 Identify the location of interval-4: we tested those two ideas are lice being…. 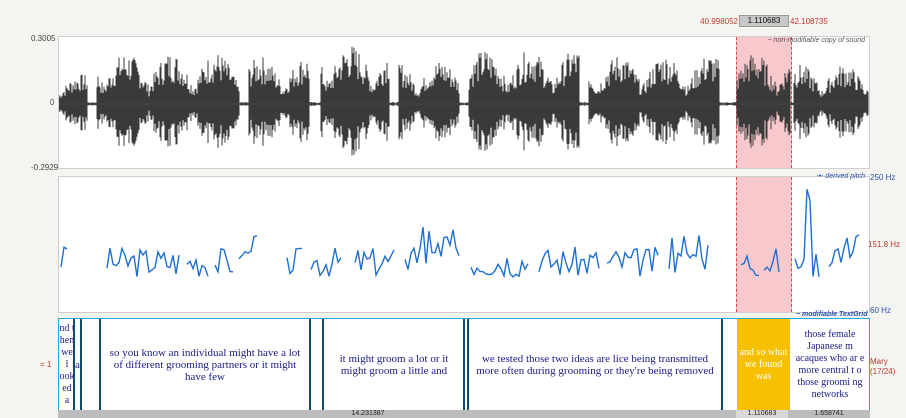
(595, 365).